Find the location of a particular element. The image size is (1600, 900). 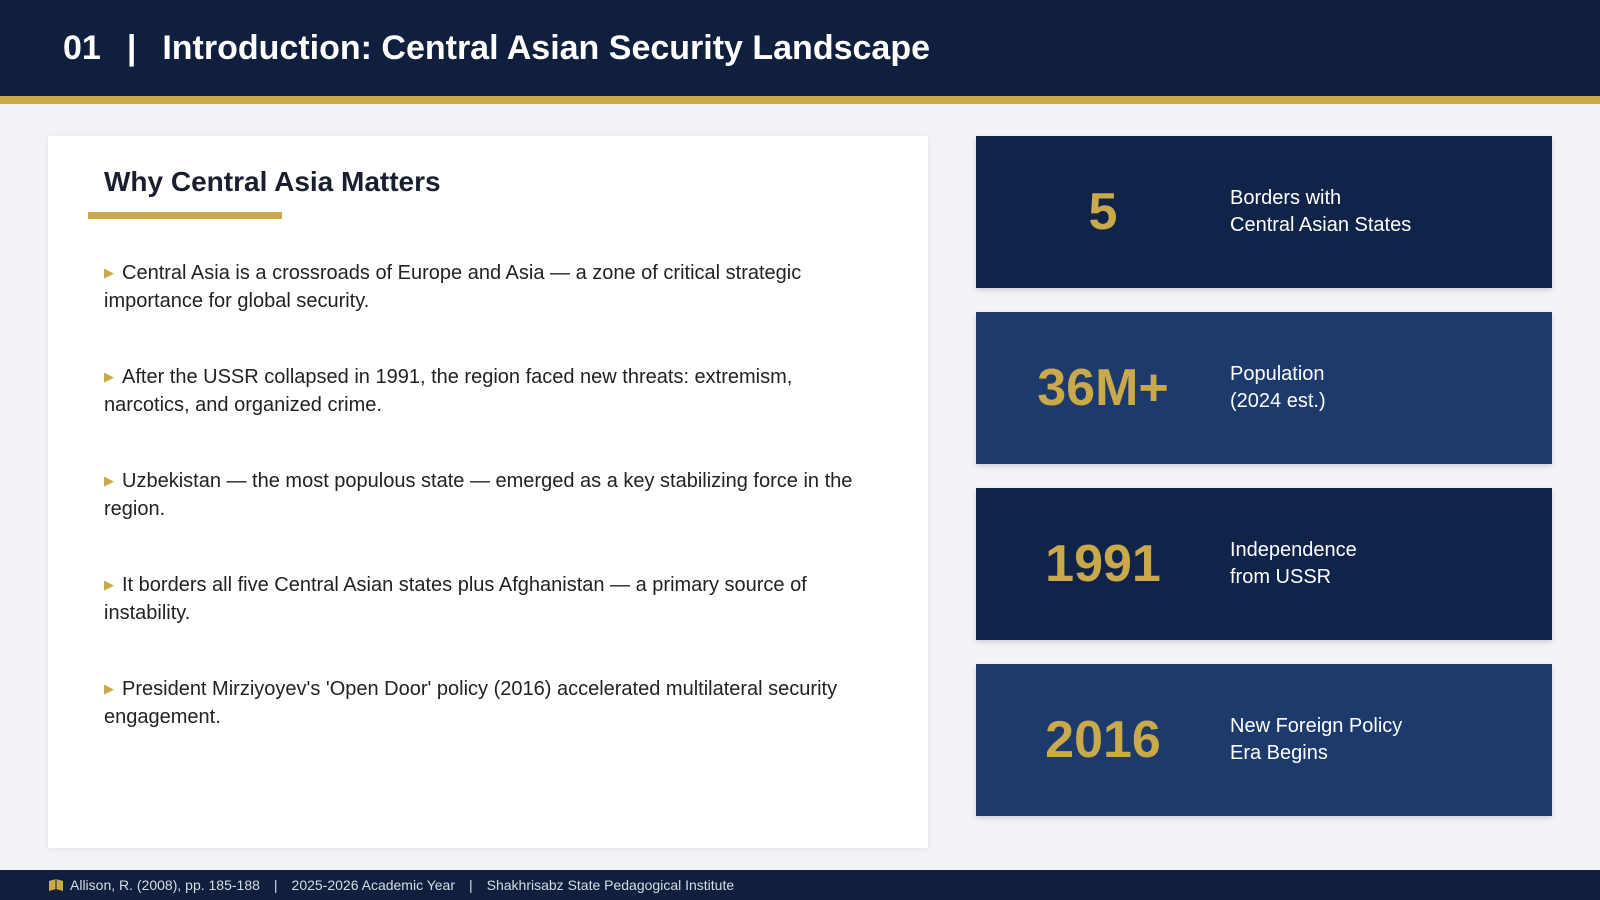

stat-label-line: (2024 est.) is located at coordinates (1278, 401).